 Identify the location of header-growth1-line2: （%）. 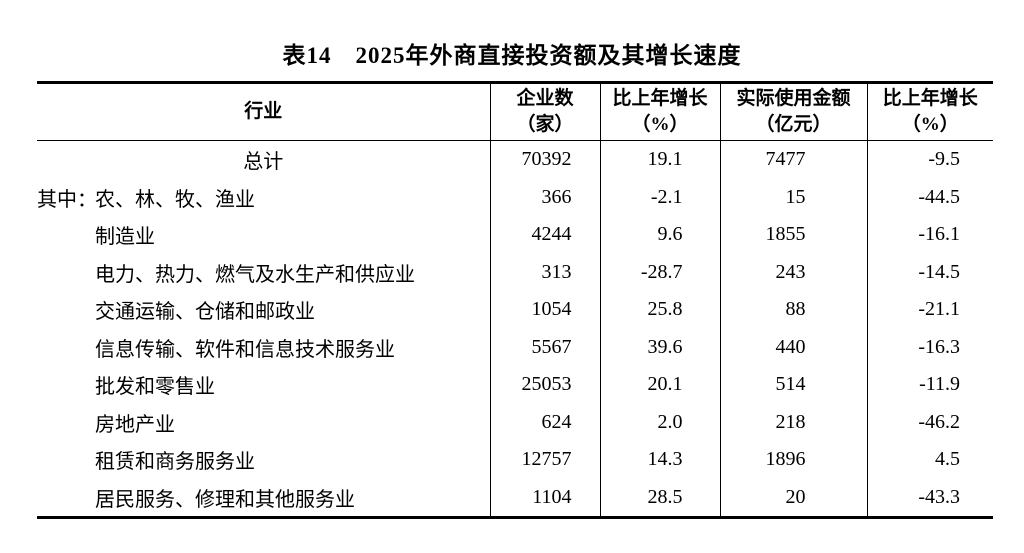
(660, 124).